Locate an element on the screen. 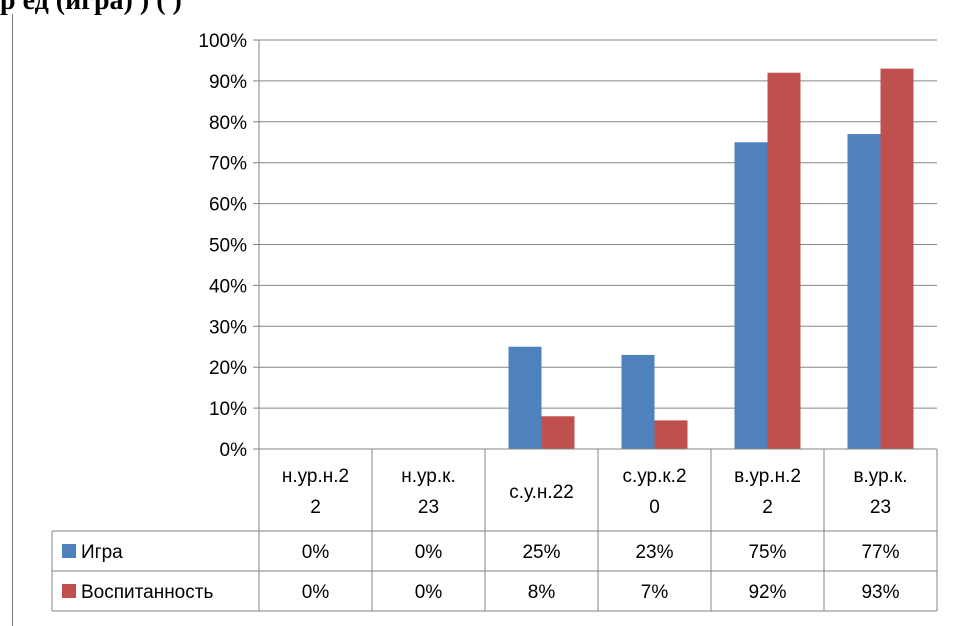 The image size is (957, 626). x-tick-label: н.ур.н.2 is located at coordinates (315, 476).